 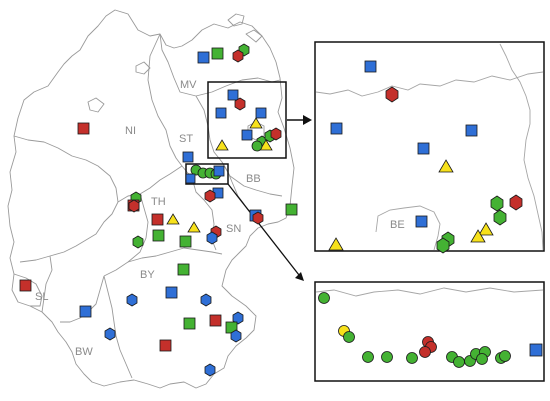 What do you see at coordinates (397, 225) in the screenshot?
I see `label-be: BE` at bounding box center [397, 225].